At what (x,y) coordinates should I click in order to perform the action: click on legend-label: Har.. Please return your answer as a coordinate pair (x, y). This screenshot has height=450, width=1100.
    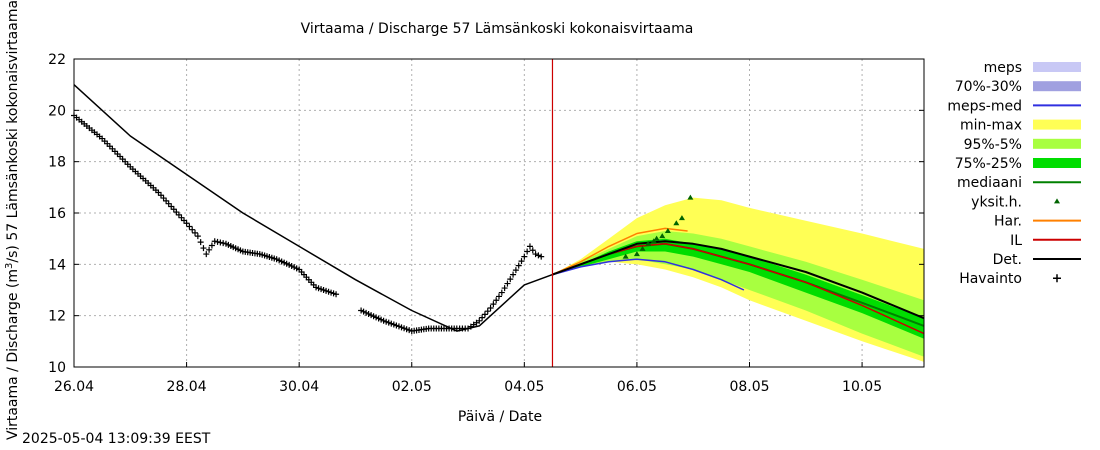
    Looking at the image, I should click on (1008, 222).